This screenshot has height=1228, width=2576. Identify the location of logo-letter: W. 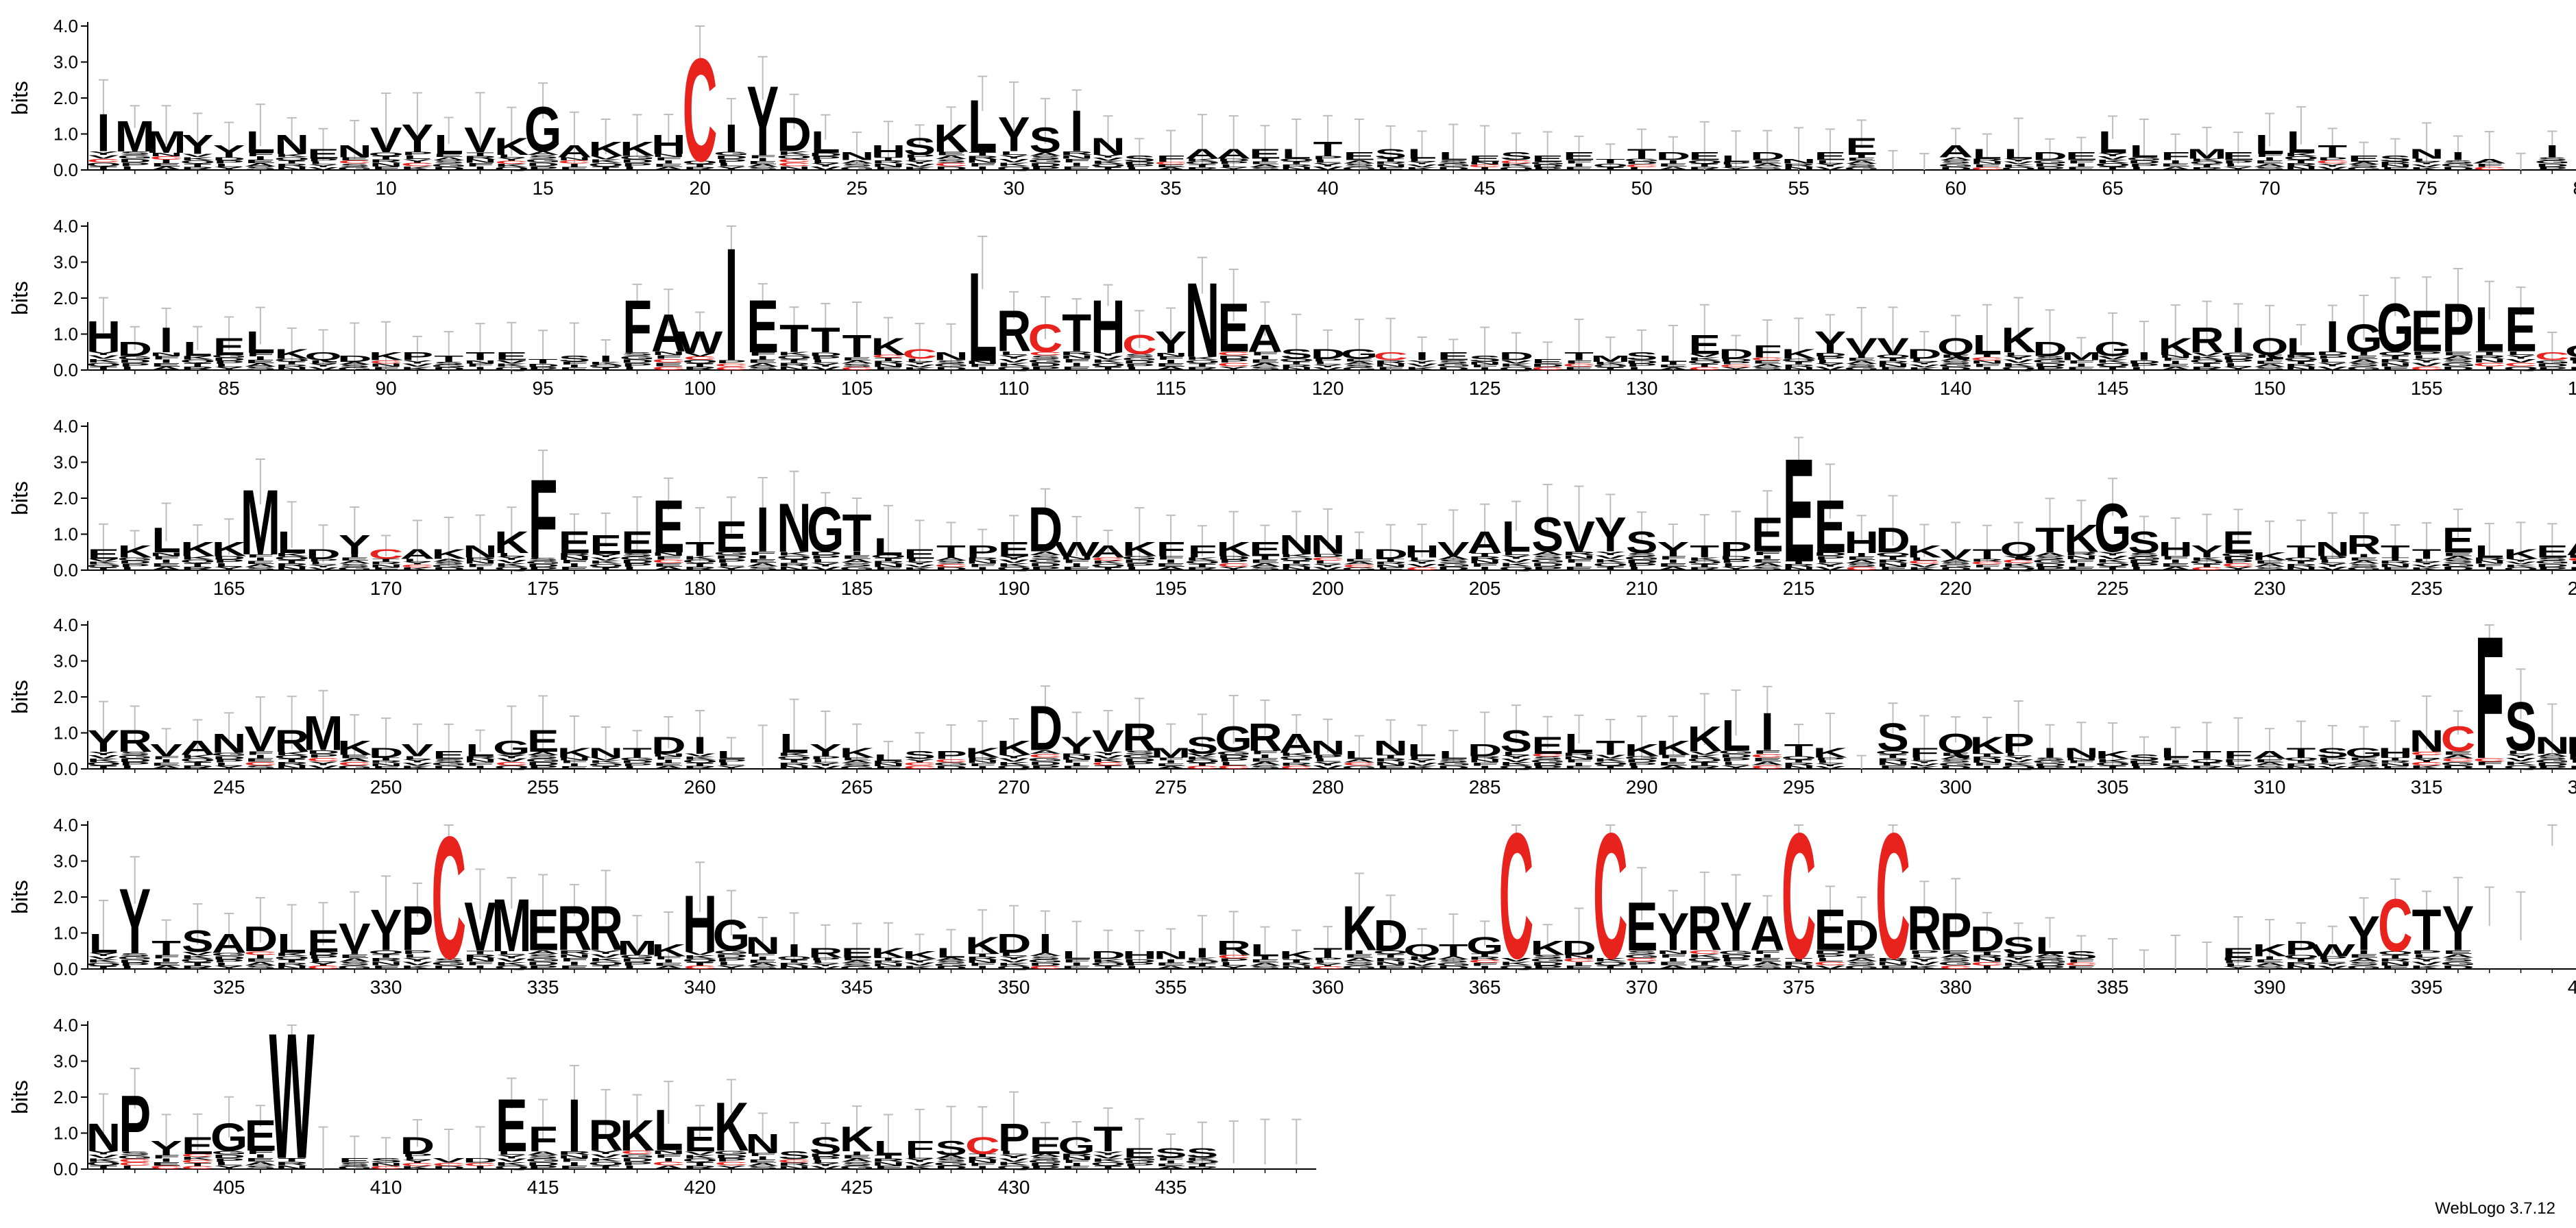
(699, 342).